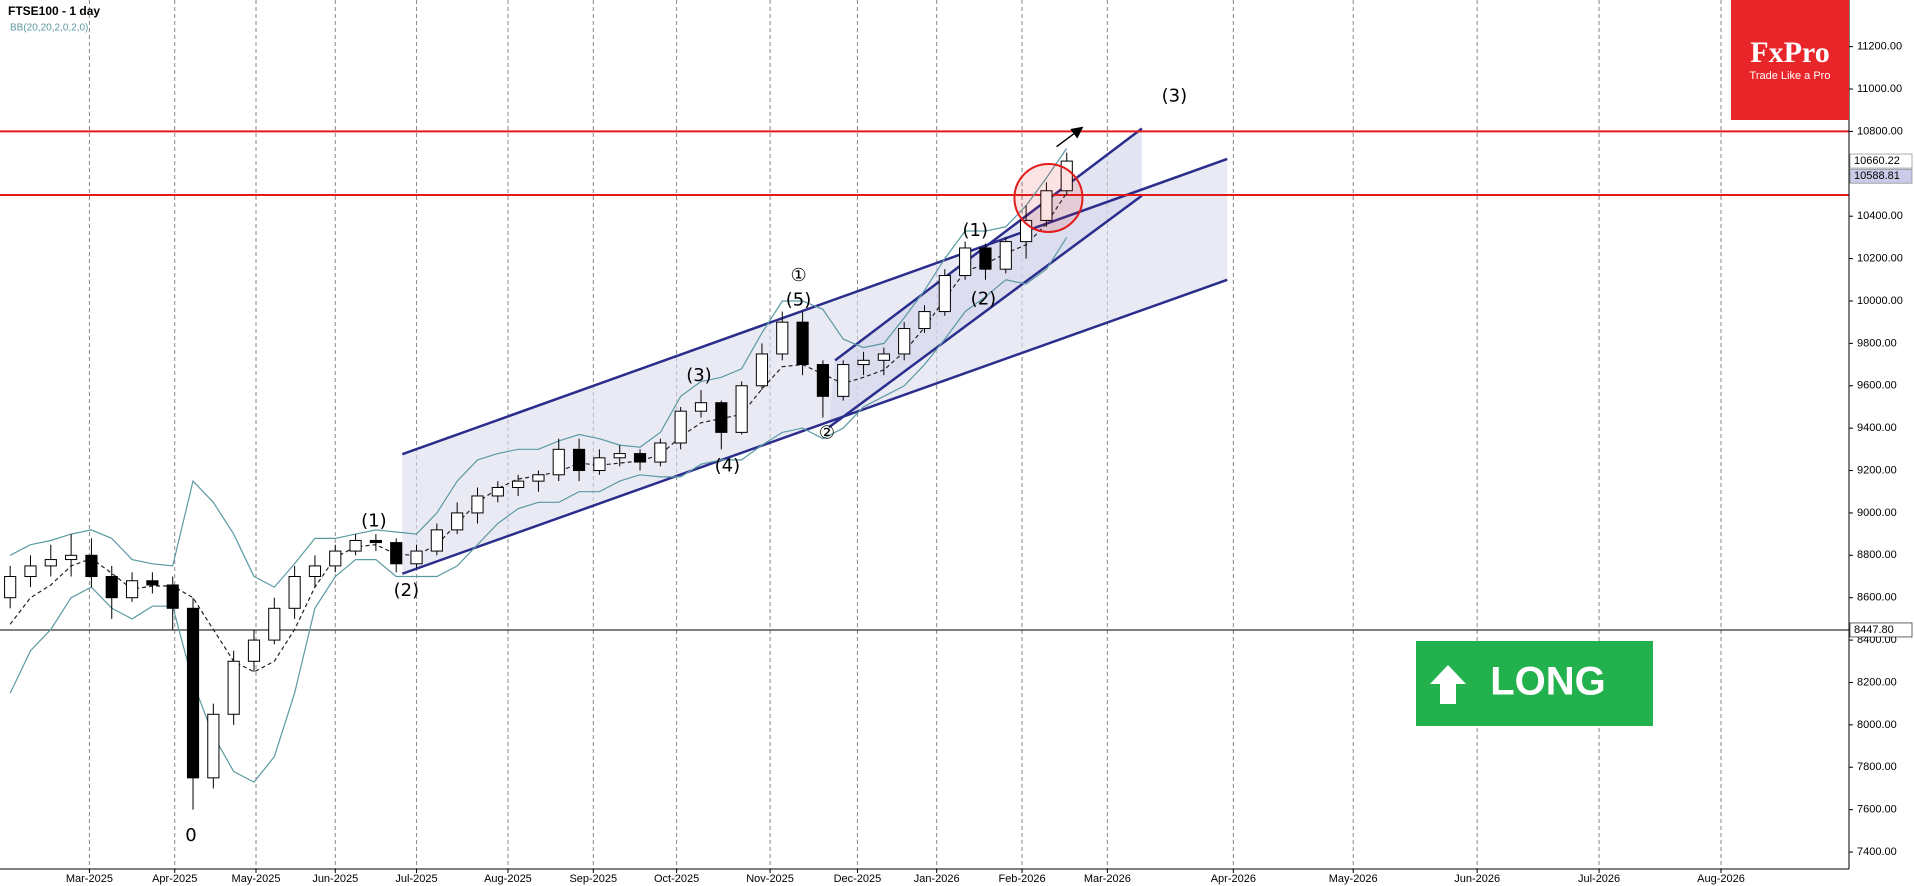 This screenshot has height=886, width=1914. What do you see at coordinates (1880, 131) in the screenshot?
I see `y-tick-label: 10800.00` at bounding box center [1880, 131].